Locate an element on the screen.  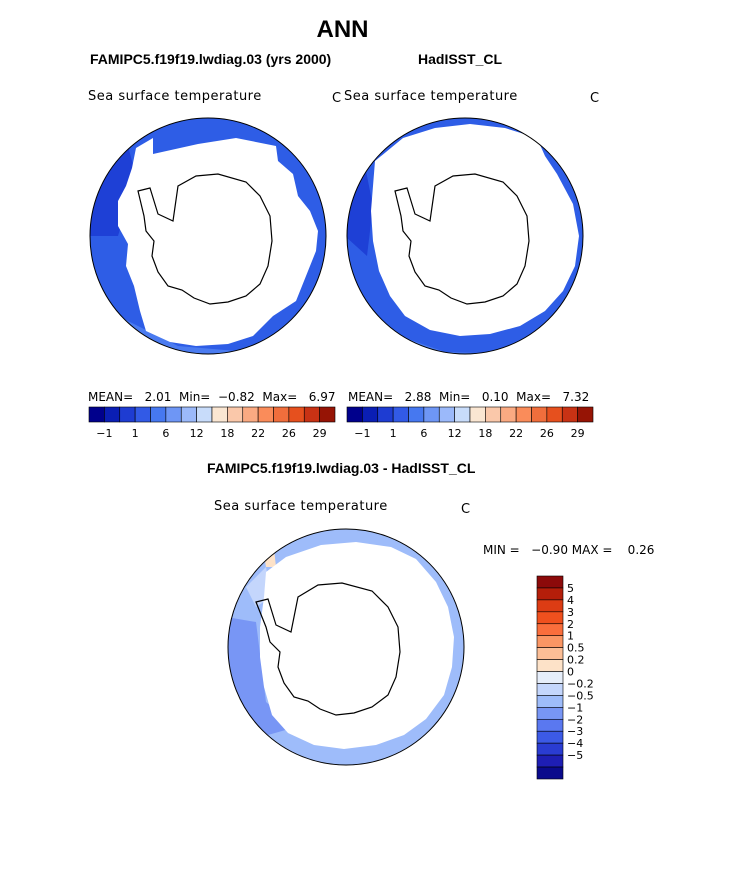
diff-colorbar-tick-label: −3 is located at coordinates (575, 731).